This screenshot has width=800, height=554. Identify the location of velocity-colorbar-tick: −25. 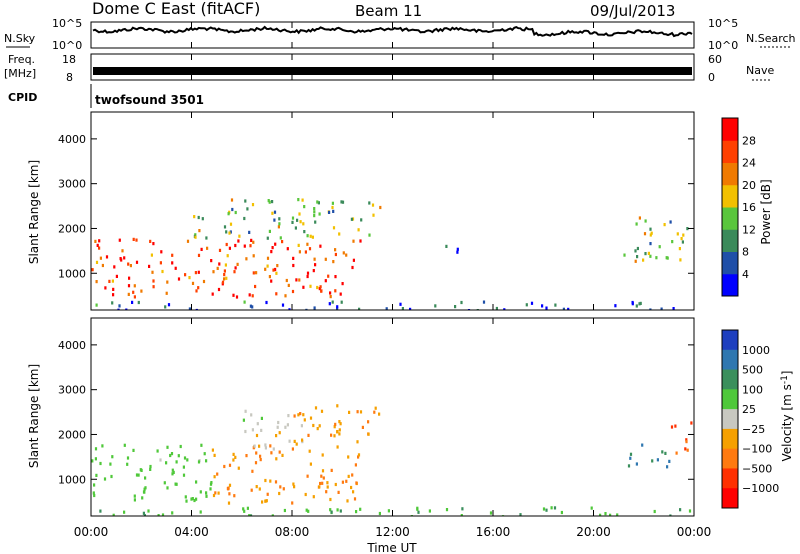
(753, 429).